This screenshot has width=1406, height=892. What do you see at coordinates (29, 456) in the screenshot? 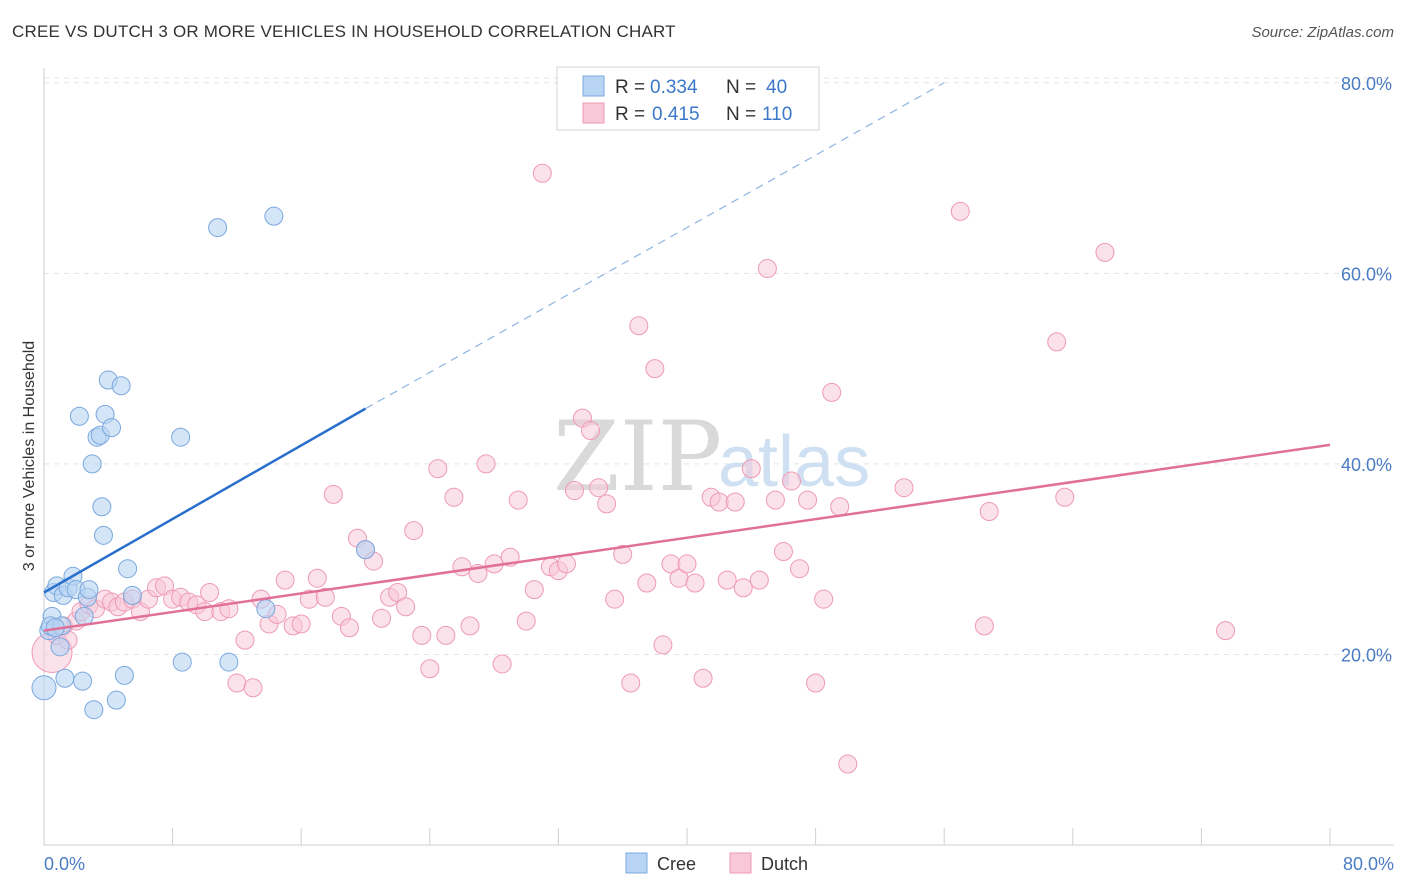
I see `y-axis-label: 3 or more Vehicles in Household` at bounding box center [29, 456].